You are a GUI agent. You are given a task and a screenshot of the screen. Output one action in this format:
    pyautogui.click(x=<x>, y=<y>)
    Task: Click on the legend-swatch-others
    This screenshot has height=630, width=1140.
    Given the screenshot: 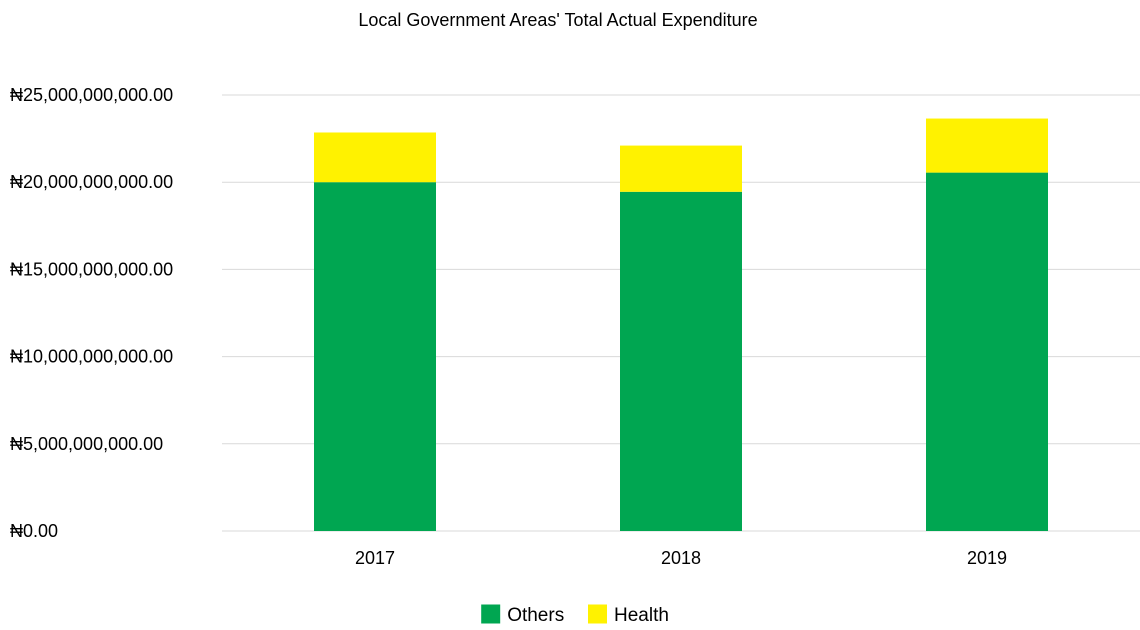 What is the action you would take?
    pyautogui.click(x=491, y=614)
    